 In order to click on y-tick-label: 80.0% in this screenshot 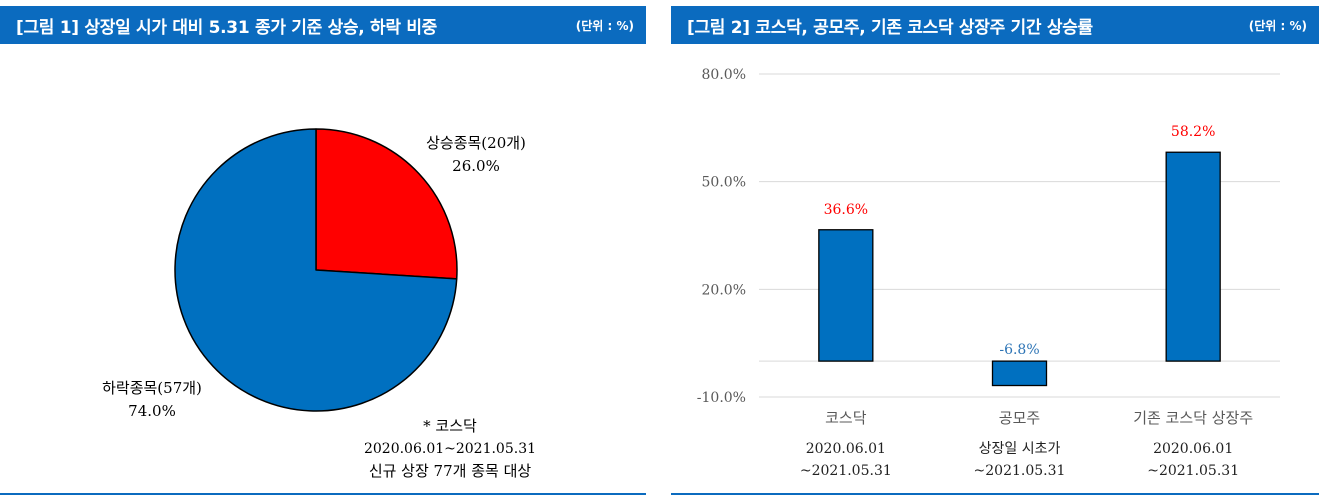, I will do `click(724, 75)`.